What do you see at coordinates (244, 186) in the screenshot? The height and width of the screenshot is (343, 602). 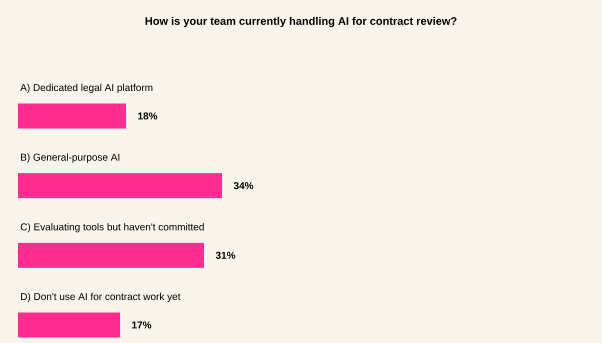 I see `data-label: 34%` at bounding box center [244, 186].